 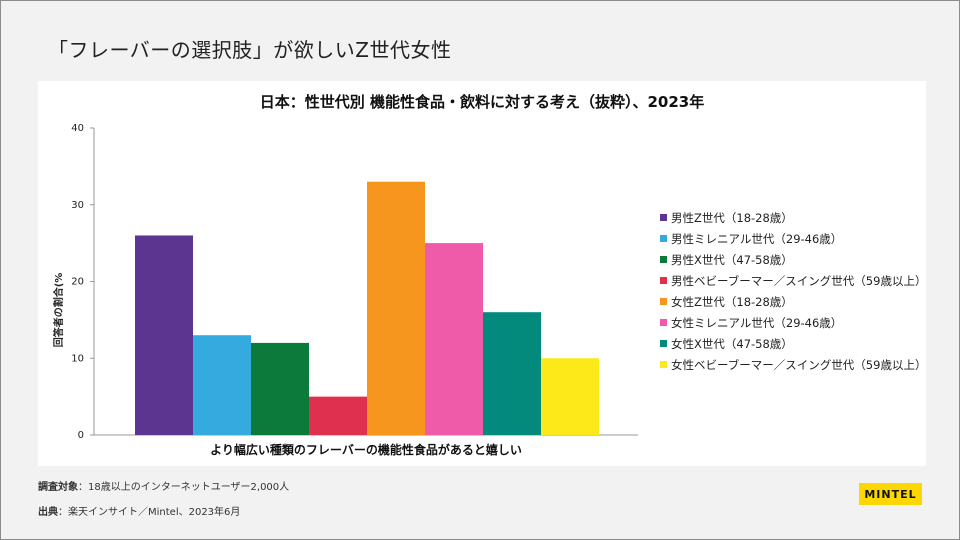 What do you see at coordinates (77, 205) in the screenshot?
I see `y-tick-label: 30` at bounding box center [77, 205].